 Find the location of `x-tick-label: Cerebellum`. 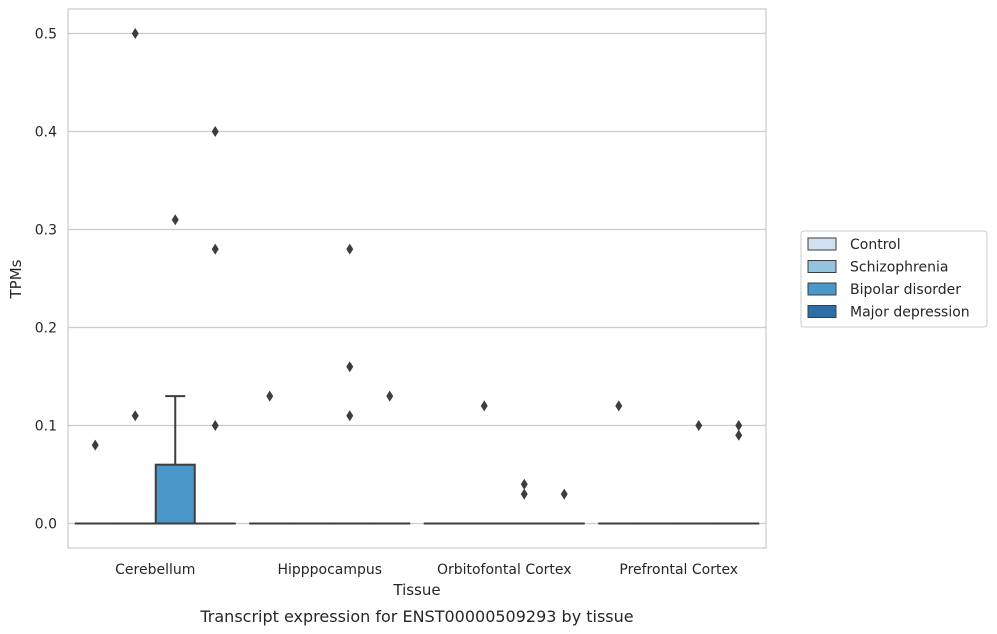

x-tick-label: Cerebellum is located at coordinates (155, 570).